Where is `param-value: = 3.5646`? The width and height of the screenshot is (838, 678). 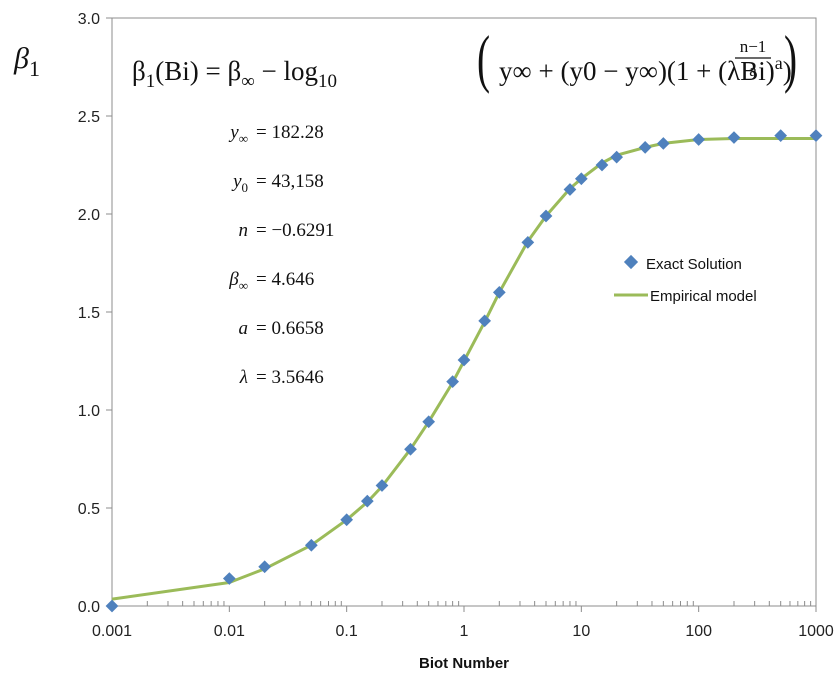
param-value: = 3.5646 is located at coordinates (290, 377).